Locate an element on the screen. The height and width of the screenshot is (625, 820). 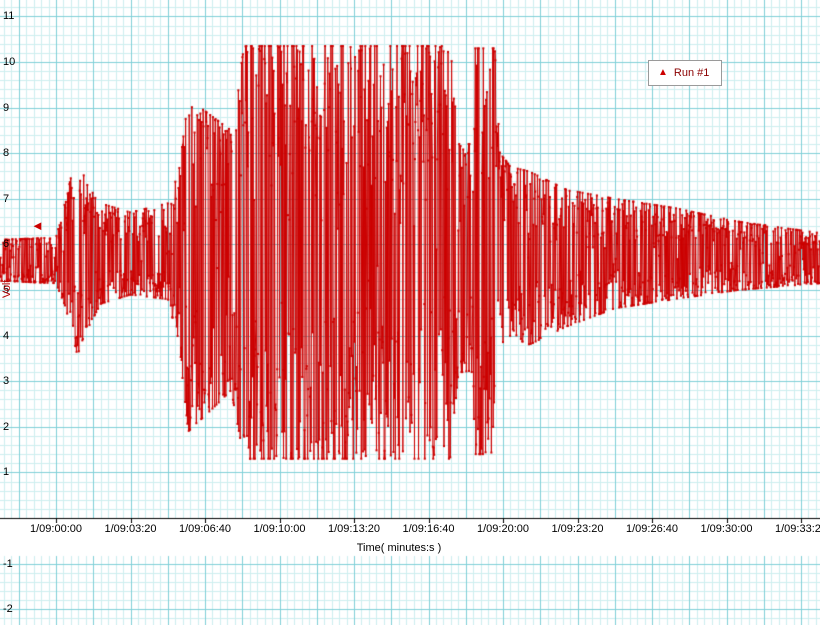
x-tick-label: 1/09:30:00 is located at coordinates (726, 529).